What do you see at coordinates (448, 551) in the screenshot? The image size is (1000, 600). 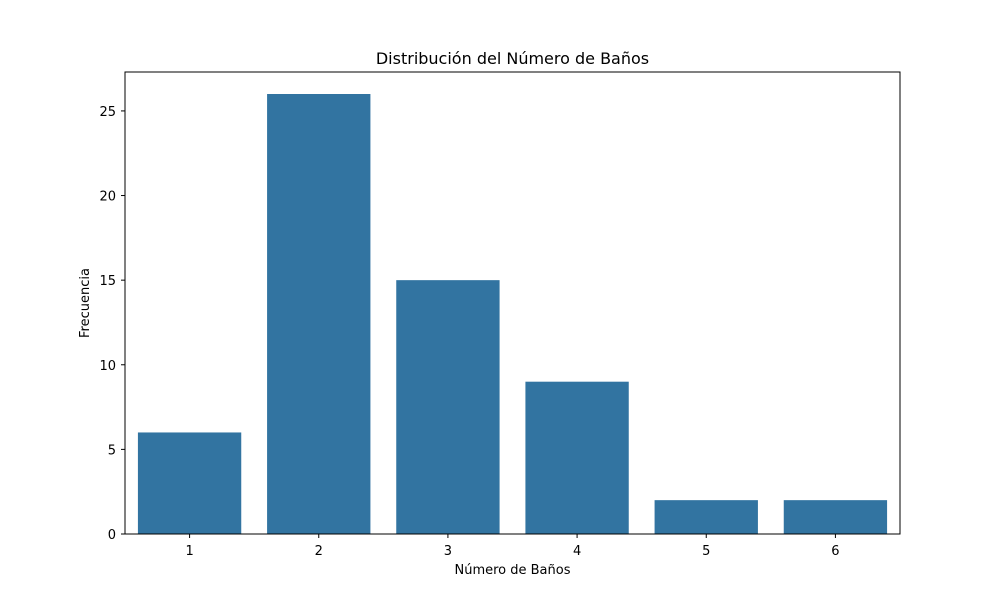 I see `x-tick-label: 3` at bounding box center [448, 551].